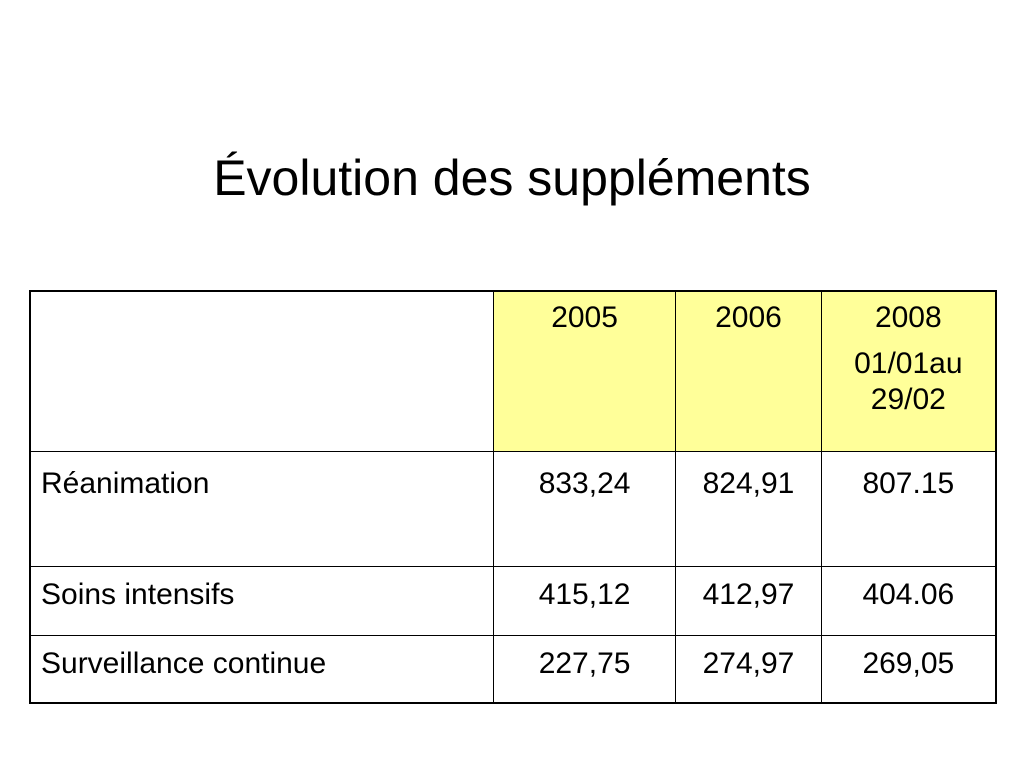  What do you see at coordinates (908, 600) in the screenshot?
I see `cell-value: 404.06` at bounding box center [908, 600].